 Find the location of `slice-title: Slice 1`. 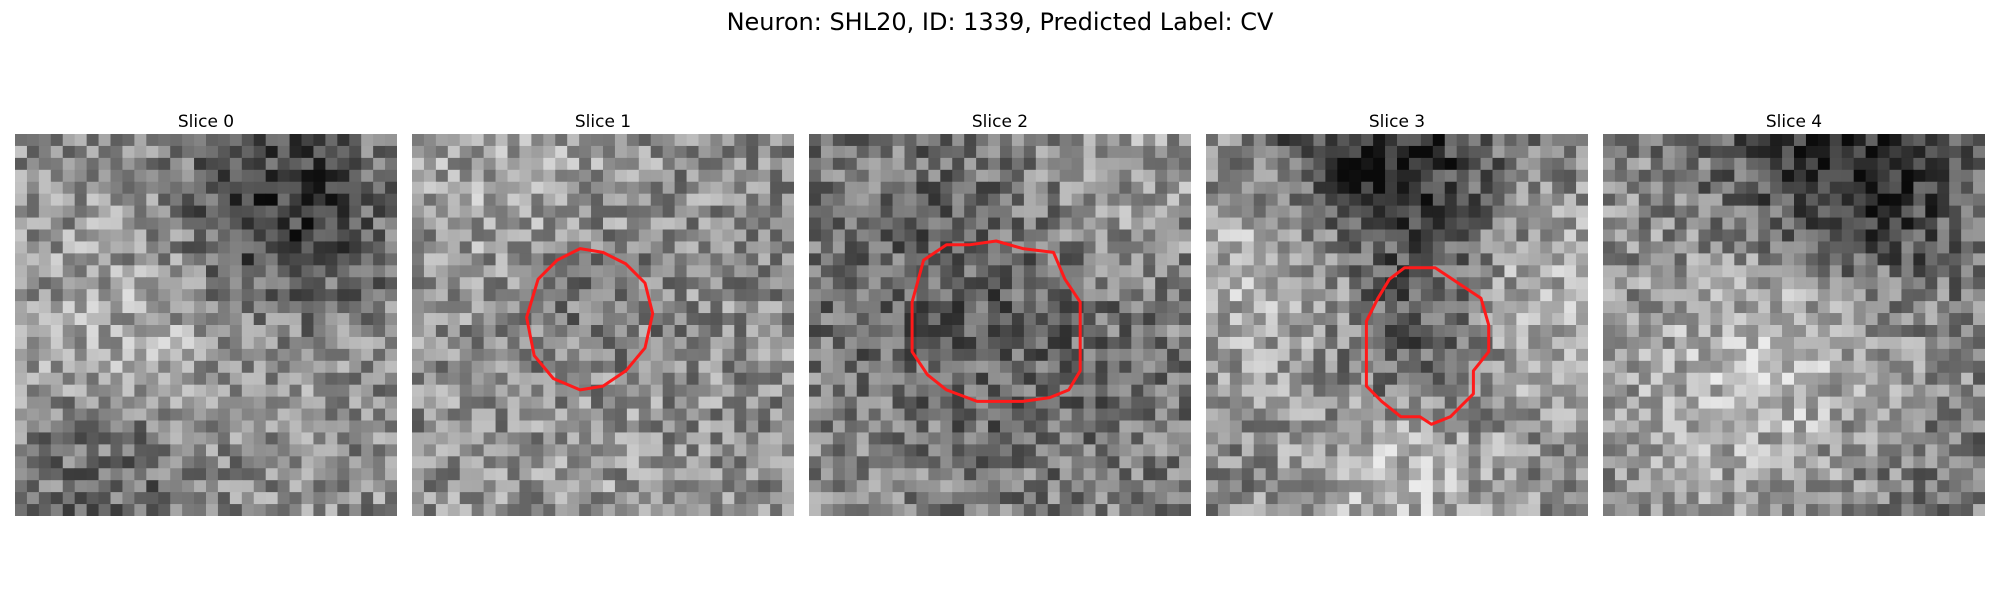

slice-title: Slice 1 is located at coordinates (603, 122).